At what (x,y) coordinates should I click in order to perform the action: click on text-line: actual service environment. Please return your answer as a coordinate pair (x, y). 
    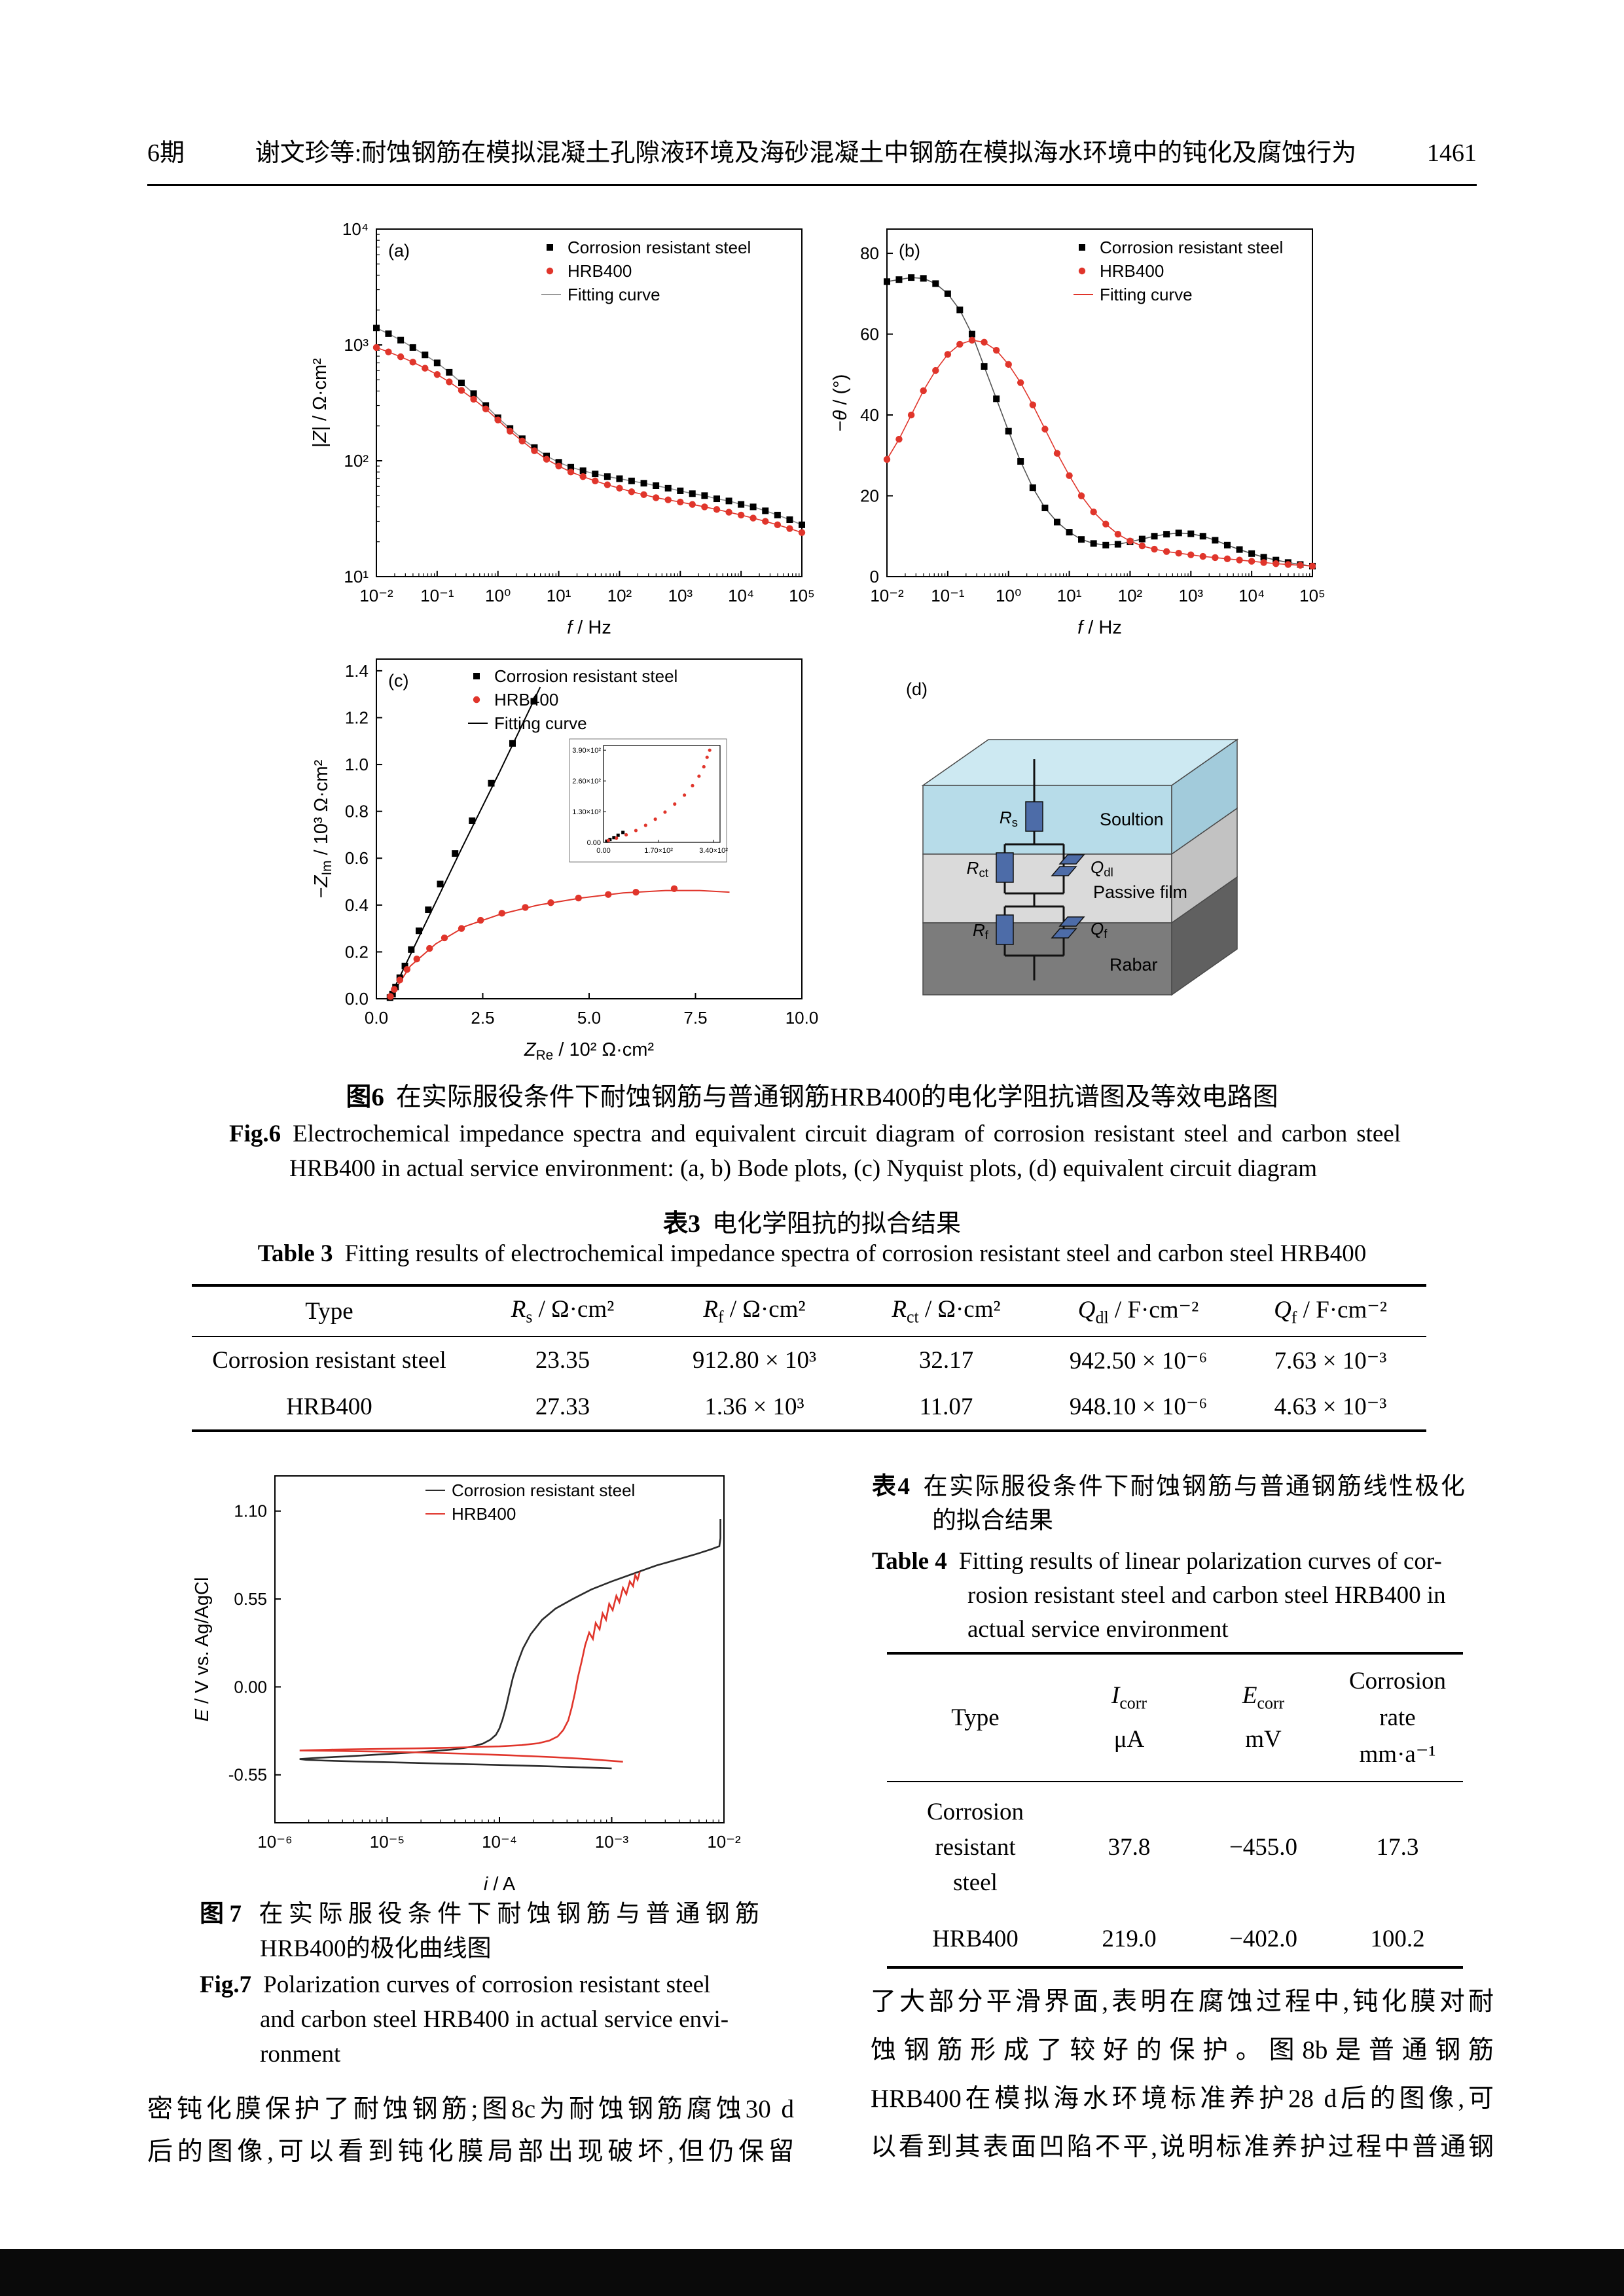
    Looking at the image, I should click on (1098, 1629).